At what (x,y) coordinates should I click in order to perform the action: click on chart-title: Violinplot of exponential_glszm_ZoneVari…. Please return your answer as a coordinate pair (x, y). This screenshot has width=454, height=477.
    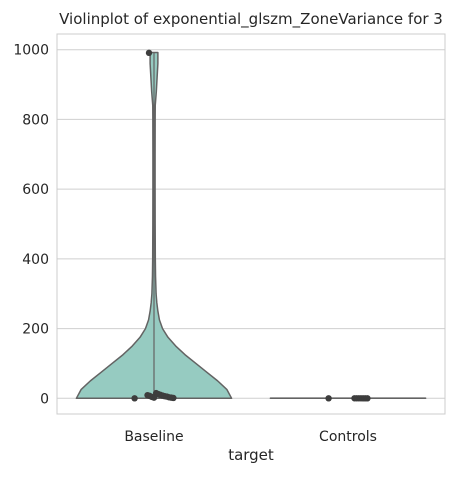
    Looking at the image, I should click on (251, 19).